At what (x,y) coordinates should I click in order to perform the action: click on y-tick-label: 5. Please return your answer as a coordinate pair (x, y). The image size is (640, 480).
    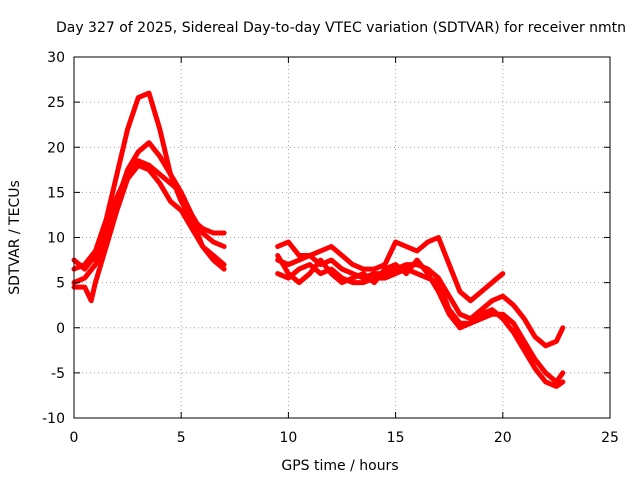
    Looking at the image, I should click on (60, 284).